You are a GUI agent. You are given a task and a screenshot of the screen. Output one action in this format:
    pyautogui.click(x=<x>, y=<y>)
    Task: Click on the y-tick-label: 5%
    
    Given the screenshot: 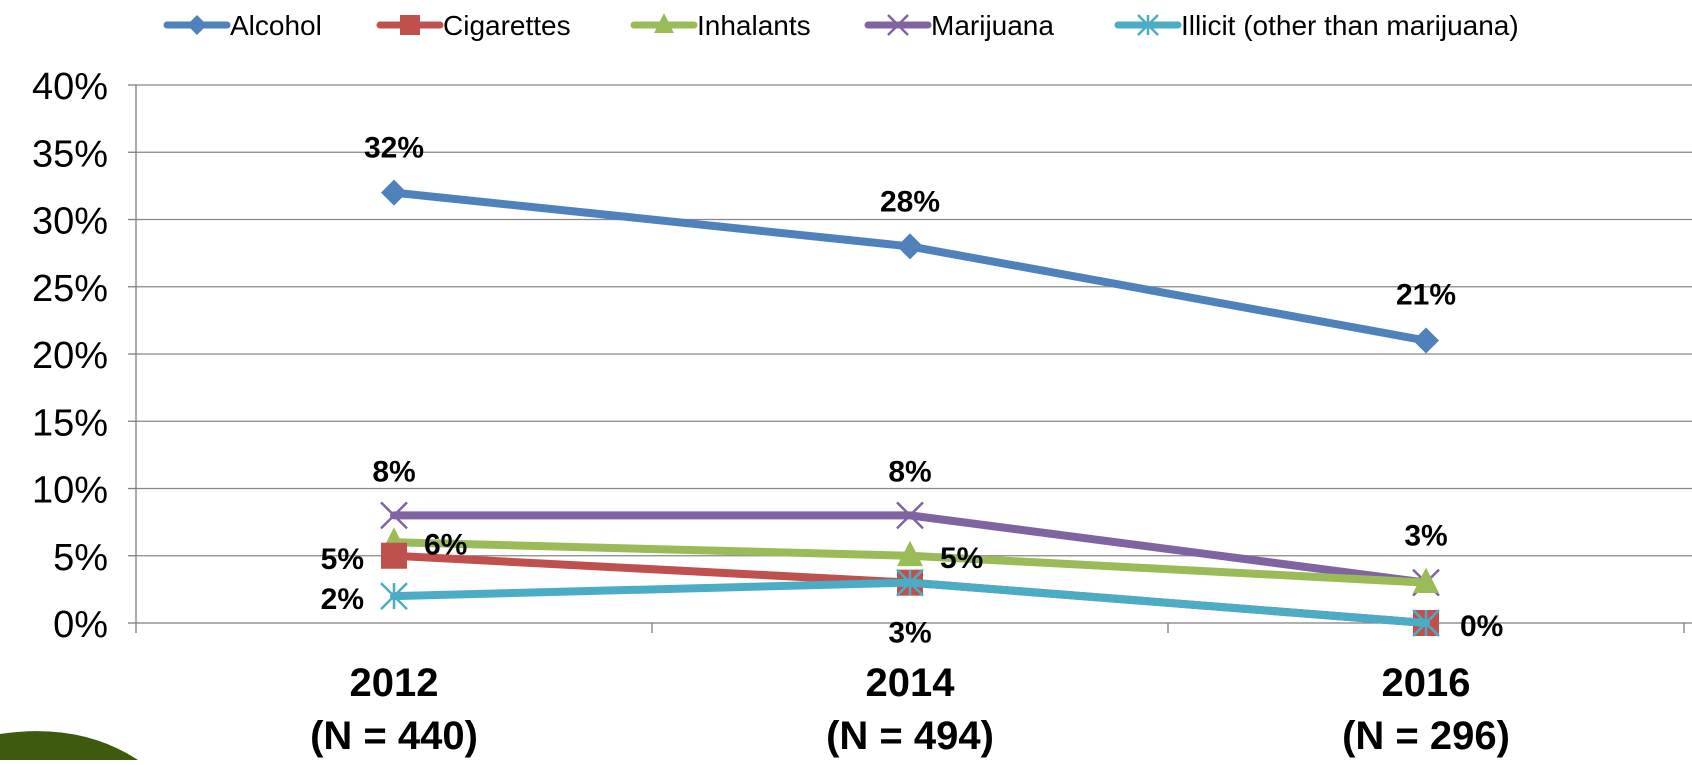 What is the action you would take?
    pyautogui.click(x=80, y=558)
    